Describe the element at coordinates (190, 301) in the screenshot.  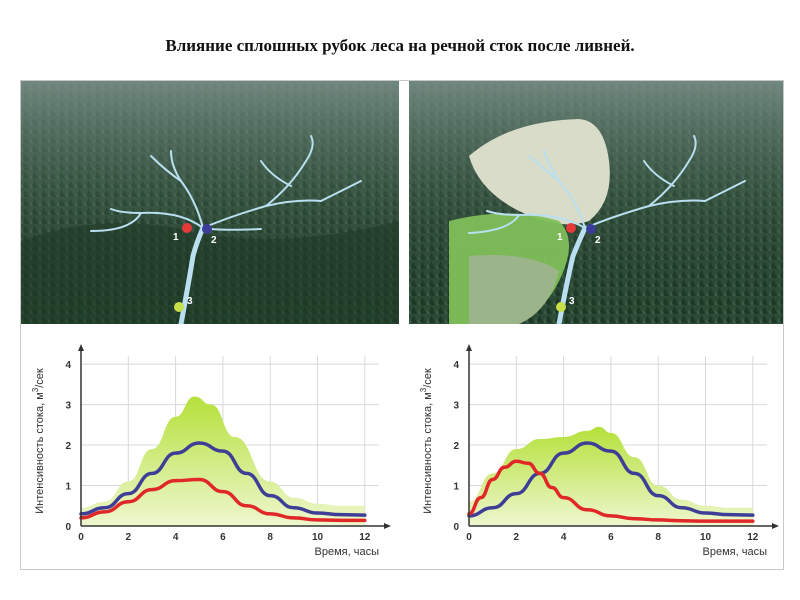
I see `marker-3-label: 3` at that location.